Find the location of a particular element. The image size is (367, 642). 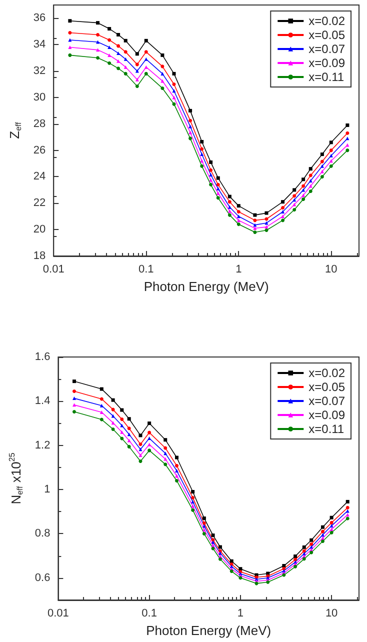

y-tick-label: 20 is located at coordinates (39, 230).